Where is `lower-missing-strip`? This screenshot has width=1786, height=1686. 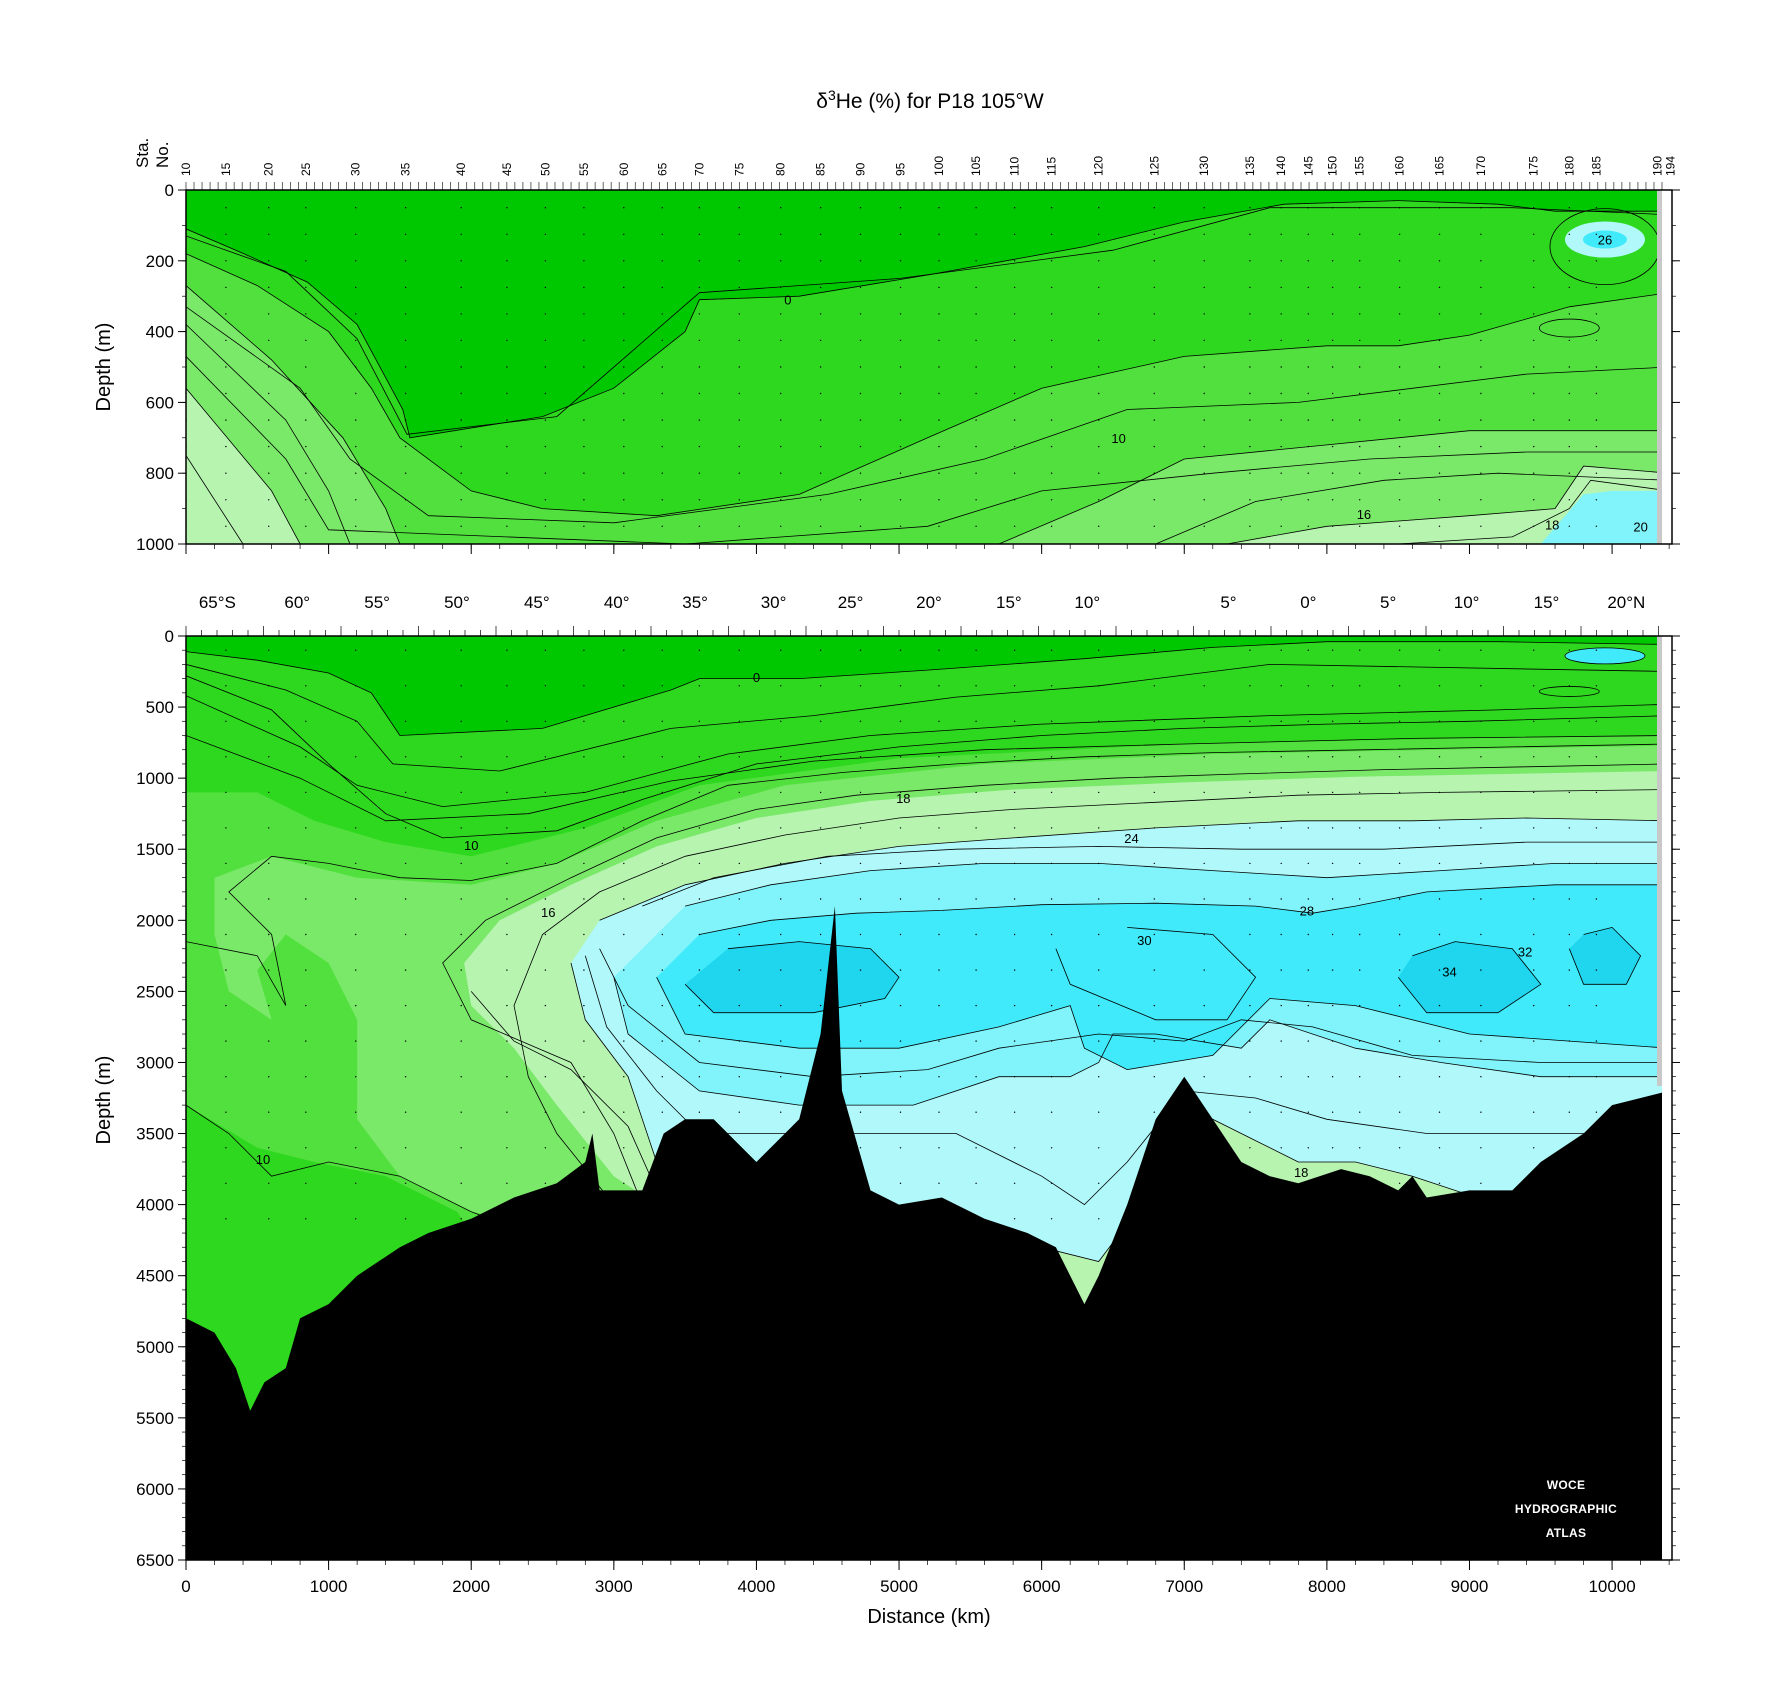 lower-missing-strip is located at coordinates (1659, 861).